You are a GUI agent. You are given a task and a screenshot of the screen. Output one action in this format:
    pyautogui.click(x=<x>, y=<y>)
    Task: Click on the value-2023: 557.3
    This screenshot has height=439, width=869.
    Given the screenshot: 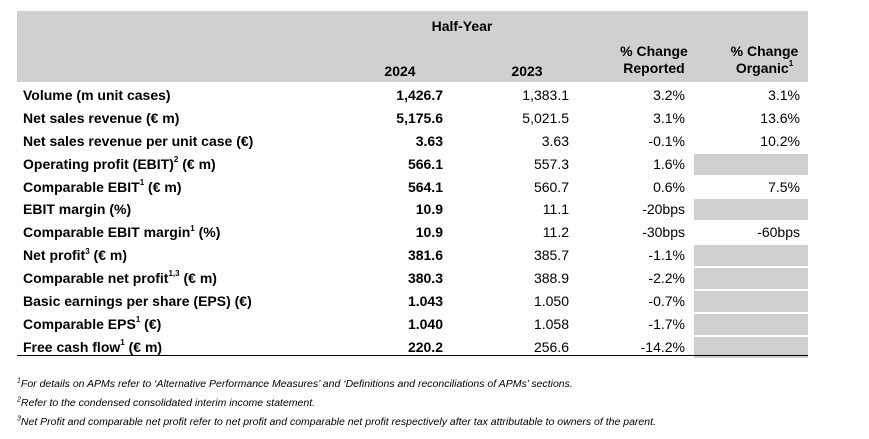 What is the action you would take?
    pyautogui.click(x=551, y=163)
    